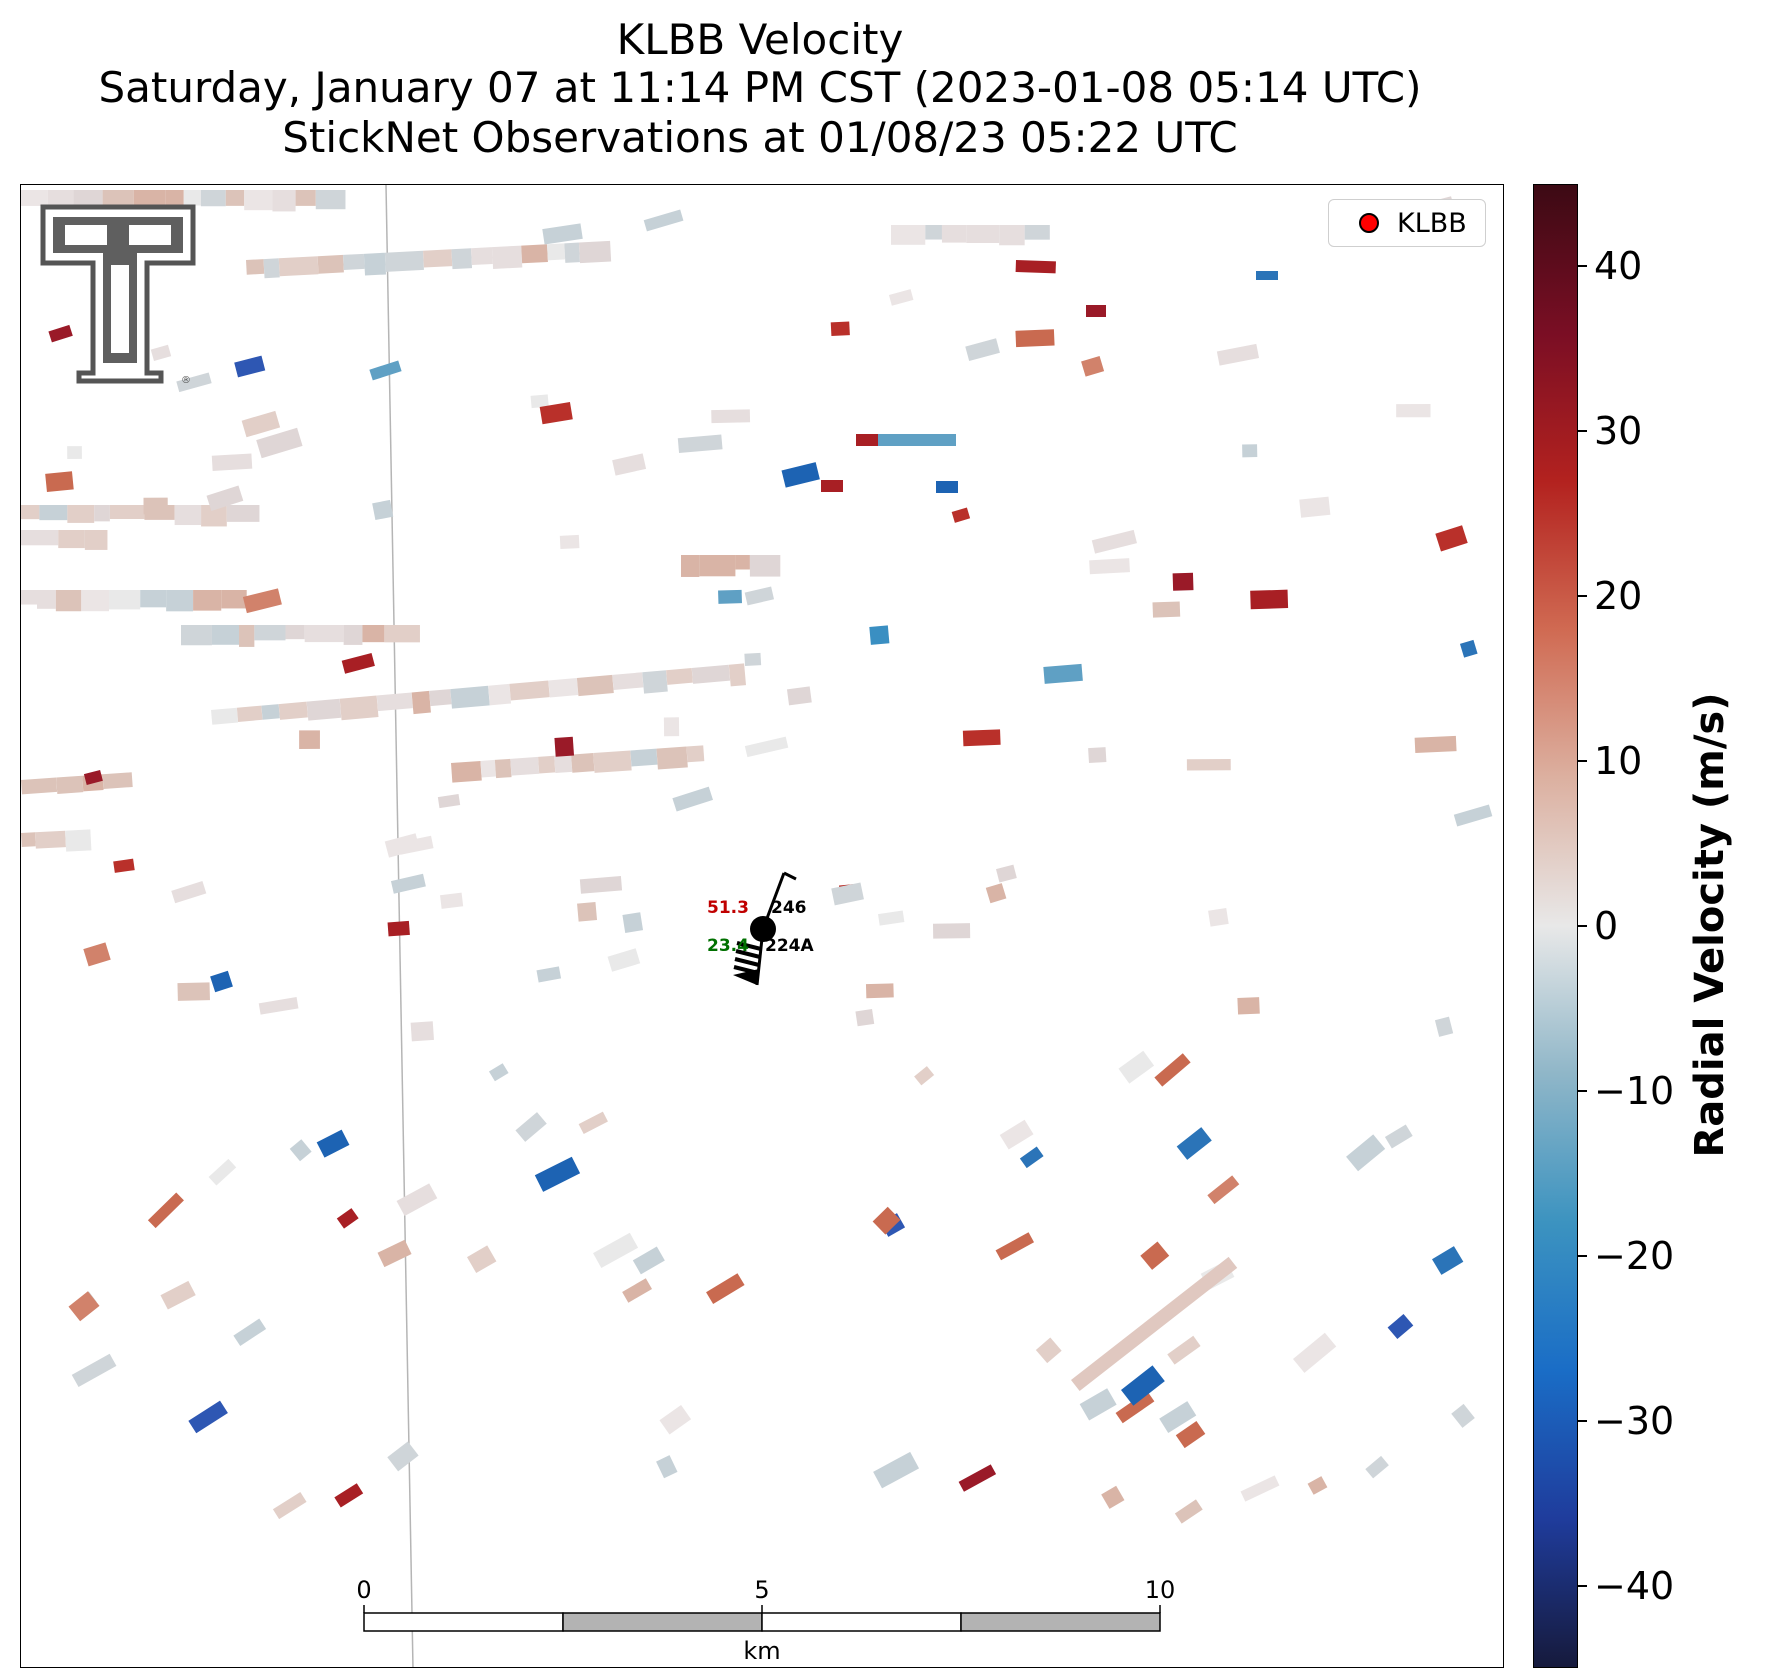 Image resolution: width=1773 pixels, height=1680 pixels. What do you see at coordinates (1618, 431) in the screenshot?
I see `colorbar-tick-label: 30` at bounding box center [1618, 431].